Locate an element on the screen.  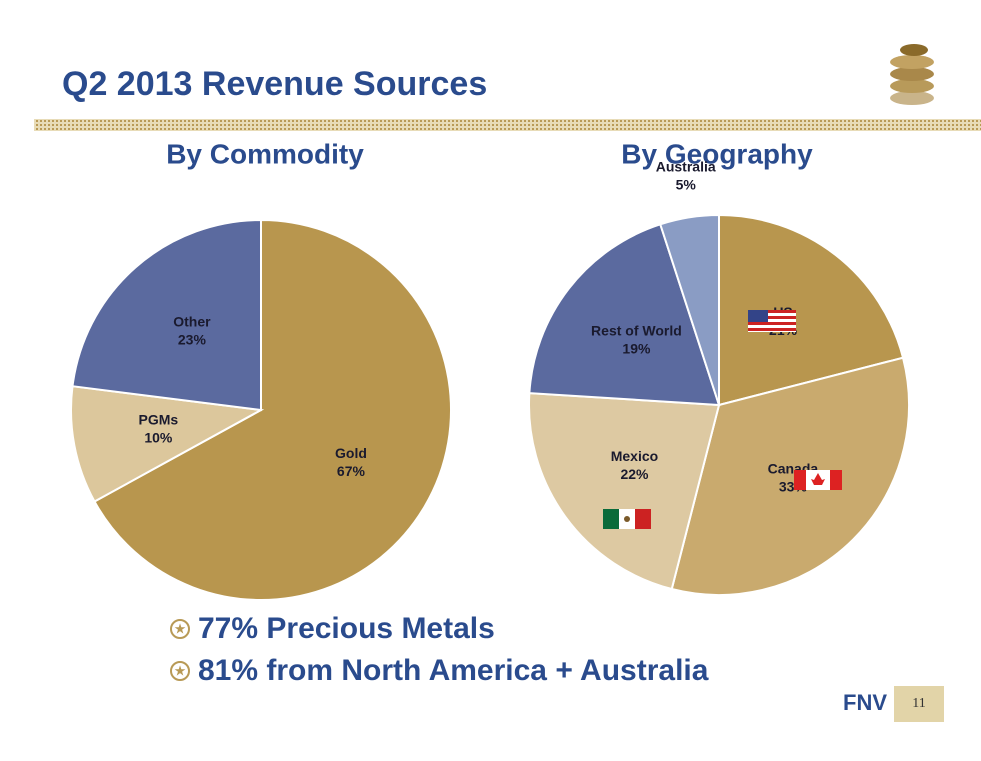
logo is located at coordinates (912, 74).